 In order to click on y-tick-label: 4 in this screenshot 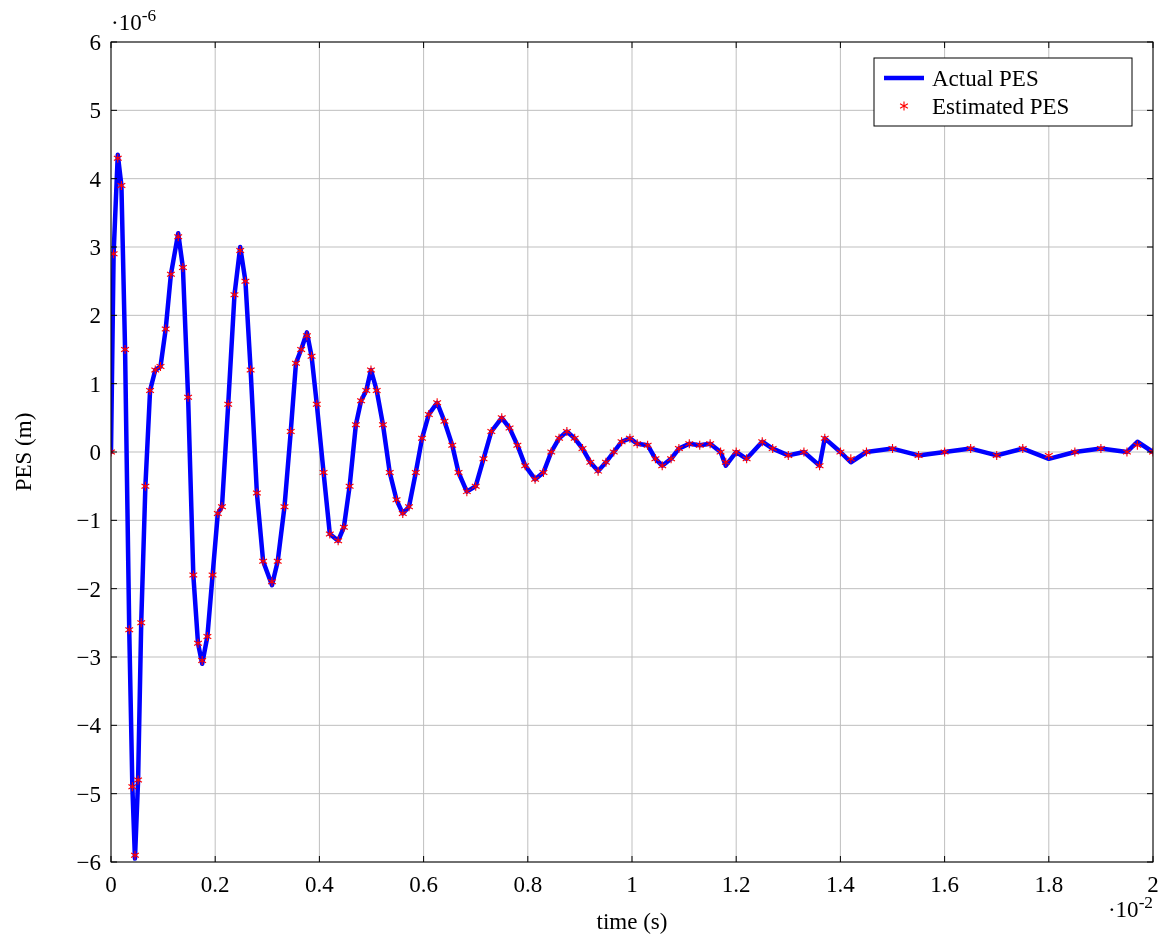, I will do `click(95, 179)`.